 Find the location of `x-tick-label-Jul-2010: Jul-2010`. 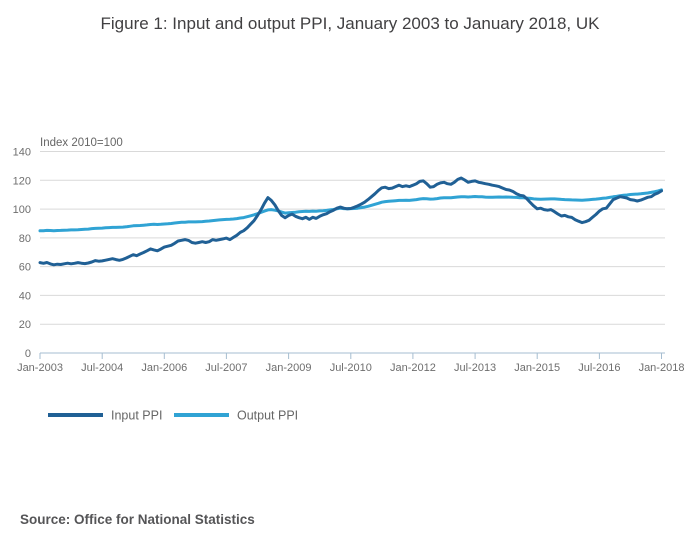

x-tick-label-Jul-2010: Jul-2010 is located at coordinates (351, 368).